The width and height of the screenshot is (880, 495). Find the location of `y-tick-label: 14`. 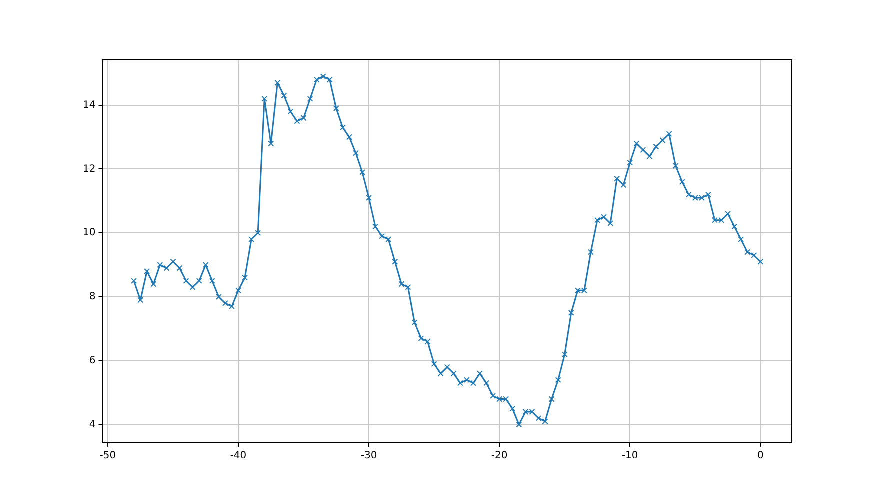

y-tick-label: 14 is located at coordinates (89, 105).